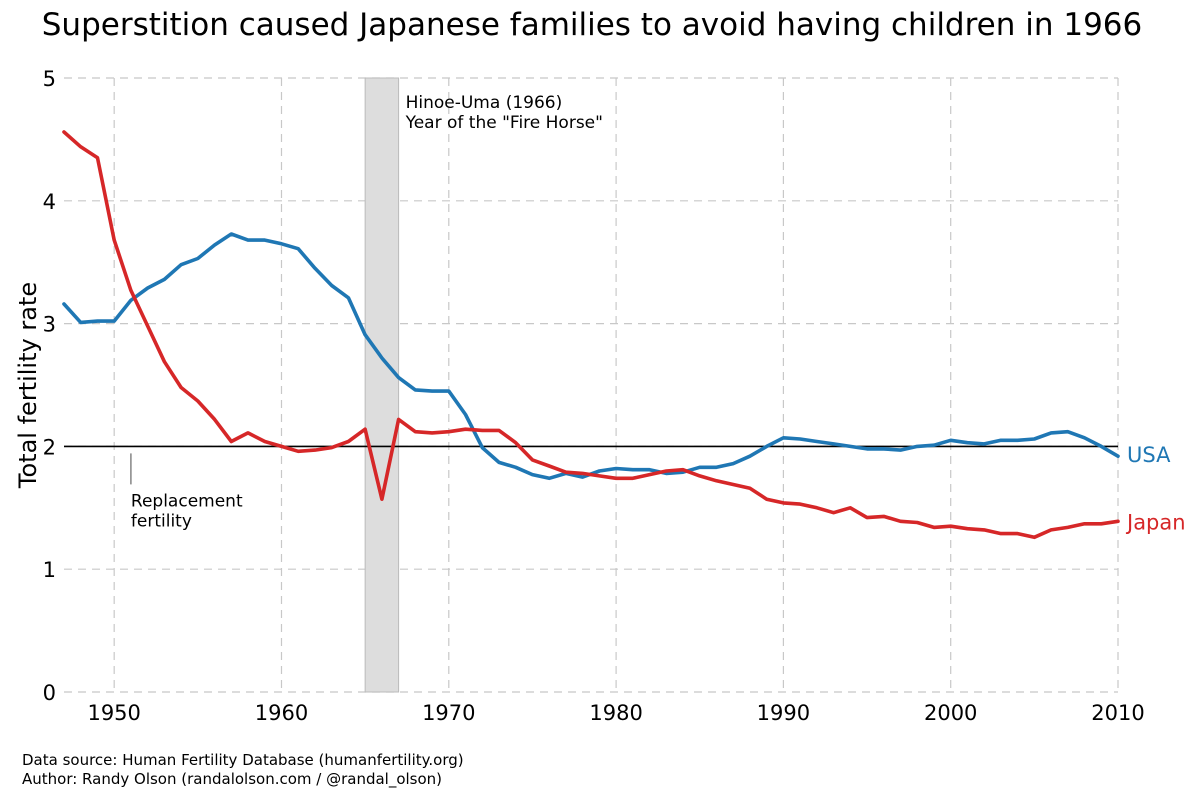  What do you see at coordinates (950, 713) in the screenshot?
I see `x-tick-label-2000: 2000` at bounding box center [950, 713].